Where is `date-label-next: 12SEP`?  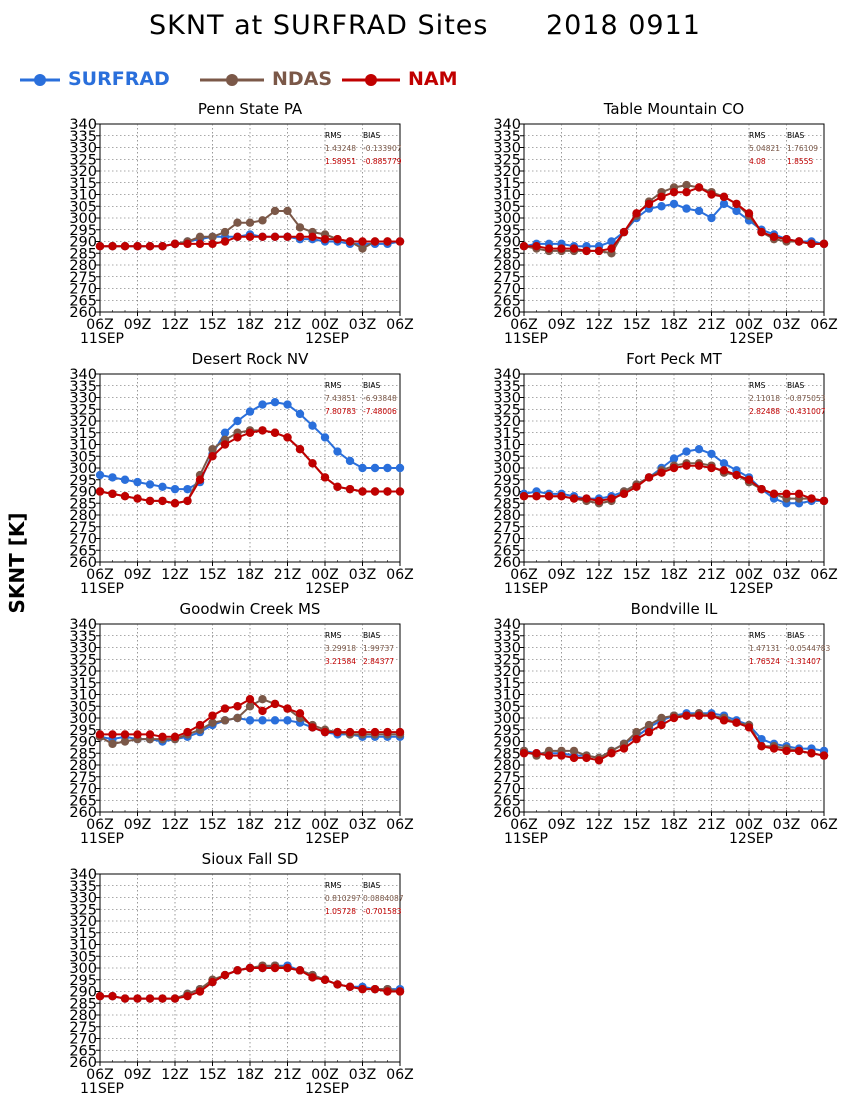 date-label-next: 12SEP is located at coordinates (327, 589).